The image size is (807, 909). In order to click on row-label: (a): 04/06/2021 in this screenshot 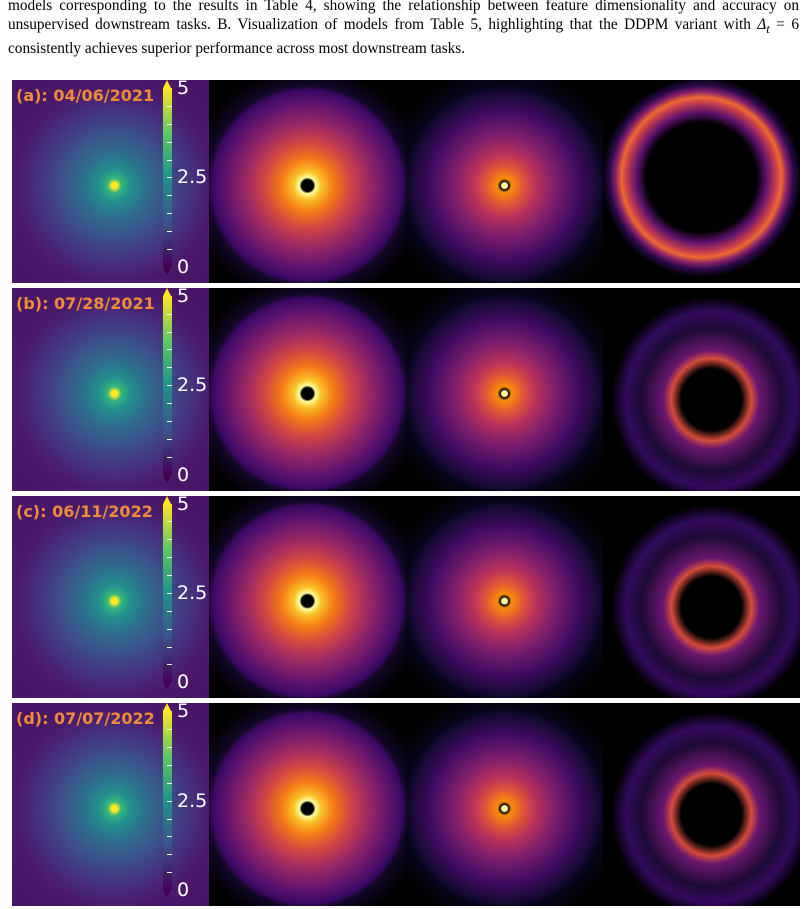, I will do `click(85, 95)`.